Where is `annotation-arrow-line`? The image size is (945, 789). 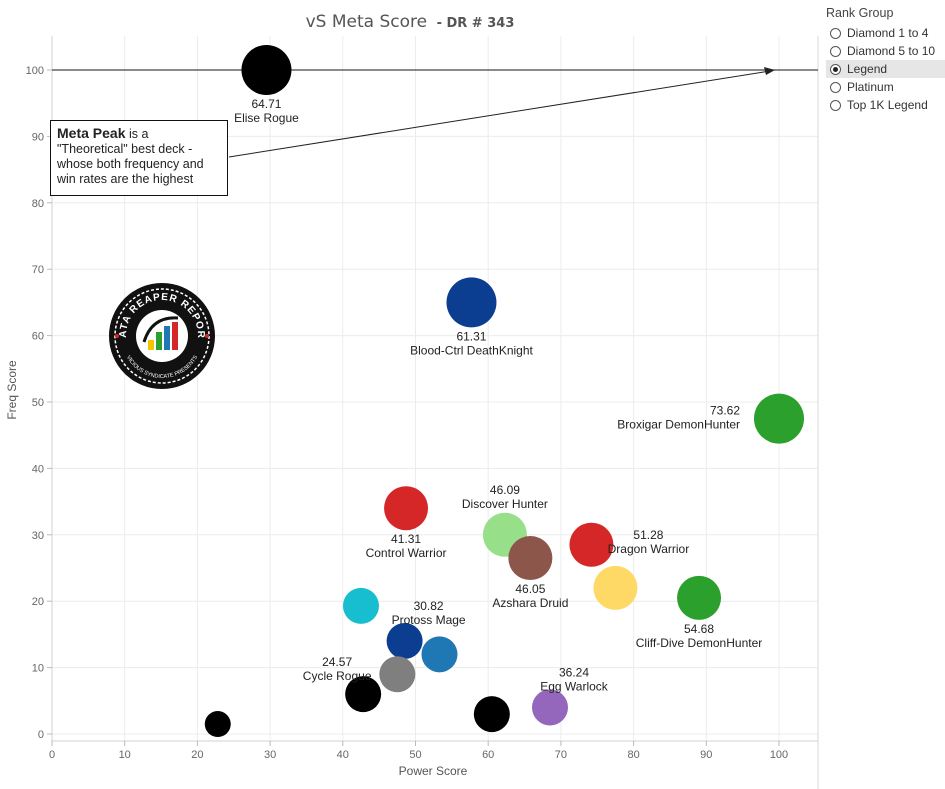 annotation-arrow-line is located at coordinates (498, 114).